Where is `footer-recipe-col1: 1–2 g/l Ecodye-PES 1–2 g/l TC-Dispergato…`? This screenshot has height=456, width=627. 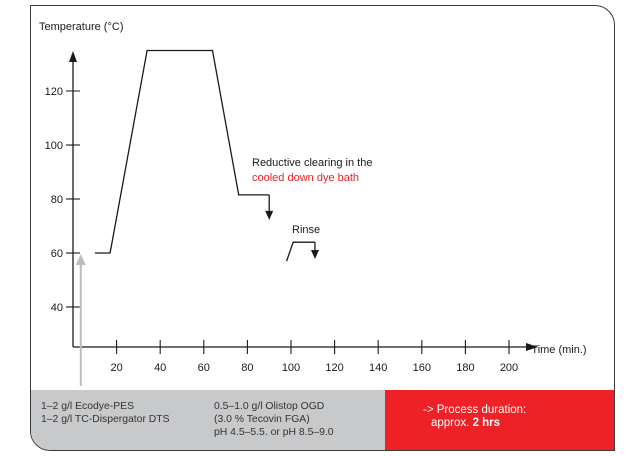 footer-recipe-col1: 1–2 g/l Ecodye-PES 1–2 g/l TC-Dispergato… is located at coordinates (105, 413).